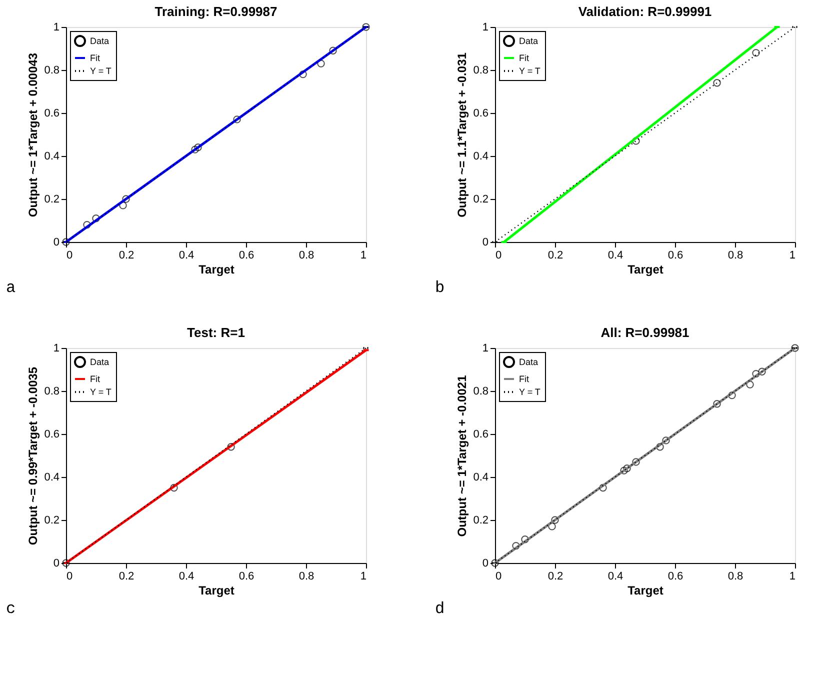 The height and width of the screenshot is (677, 834). I want to click on chart-title: Validation: R=0.99991, so click(645, 11).